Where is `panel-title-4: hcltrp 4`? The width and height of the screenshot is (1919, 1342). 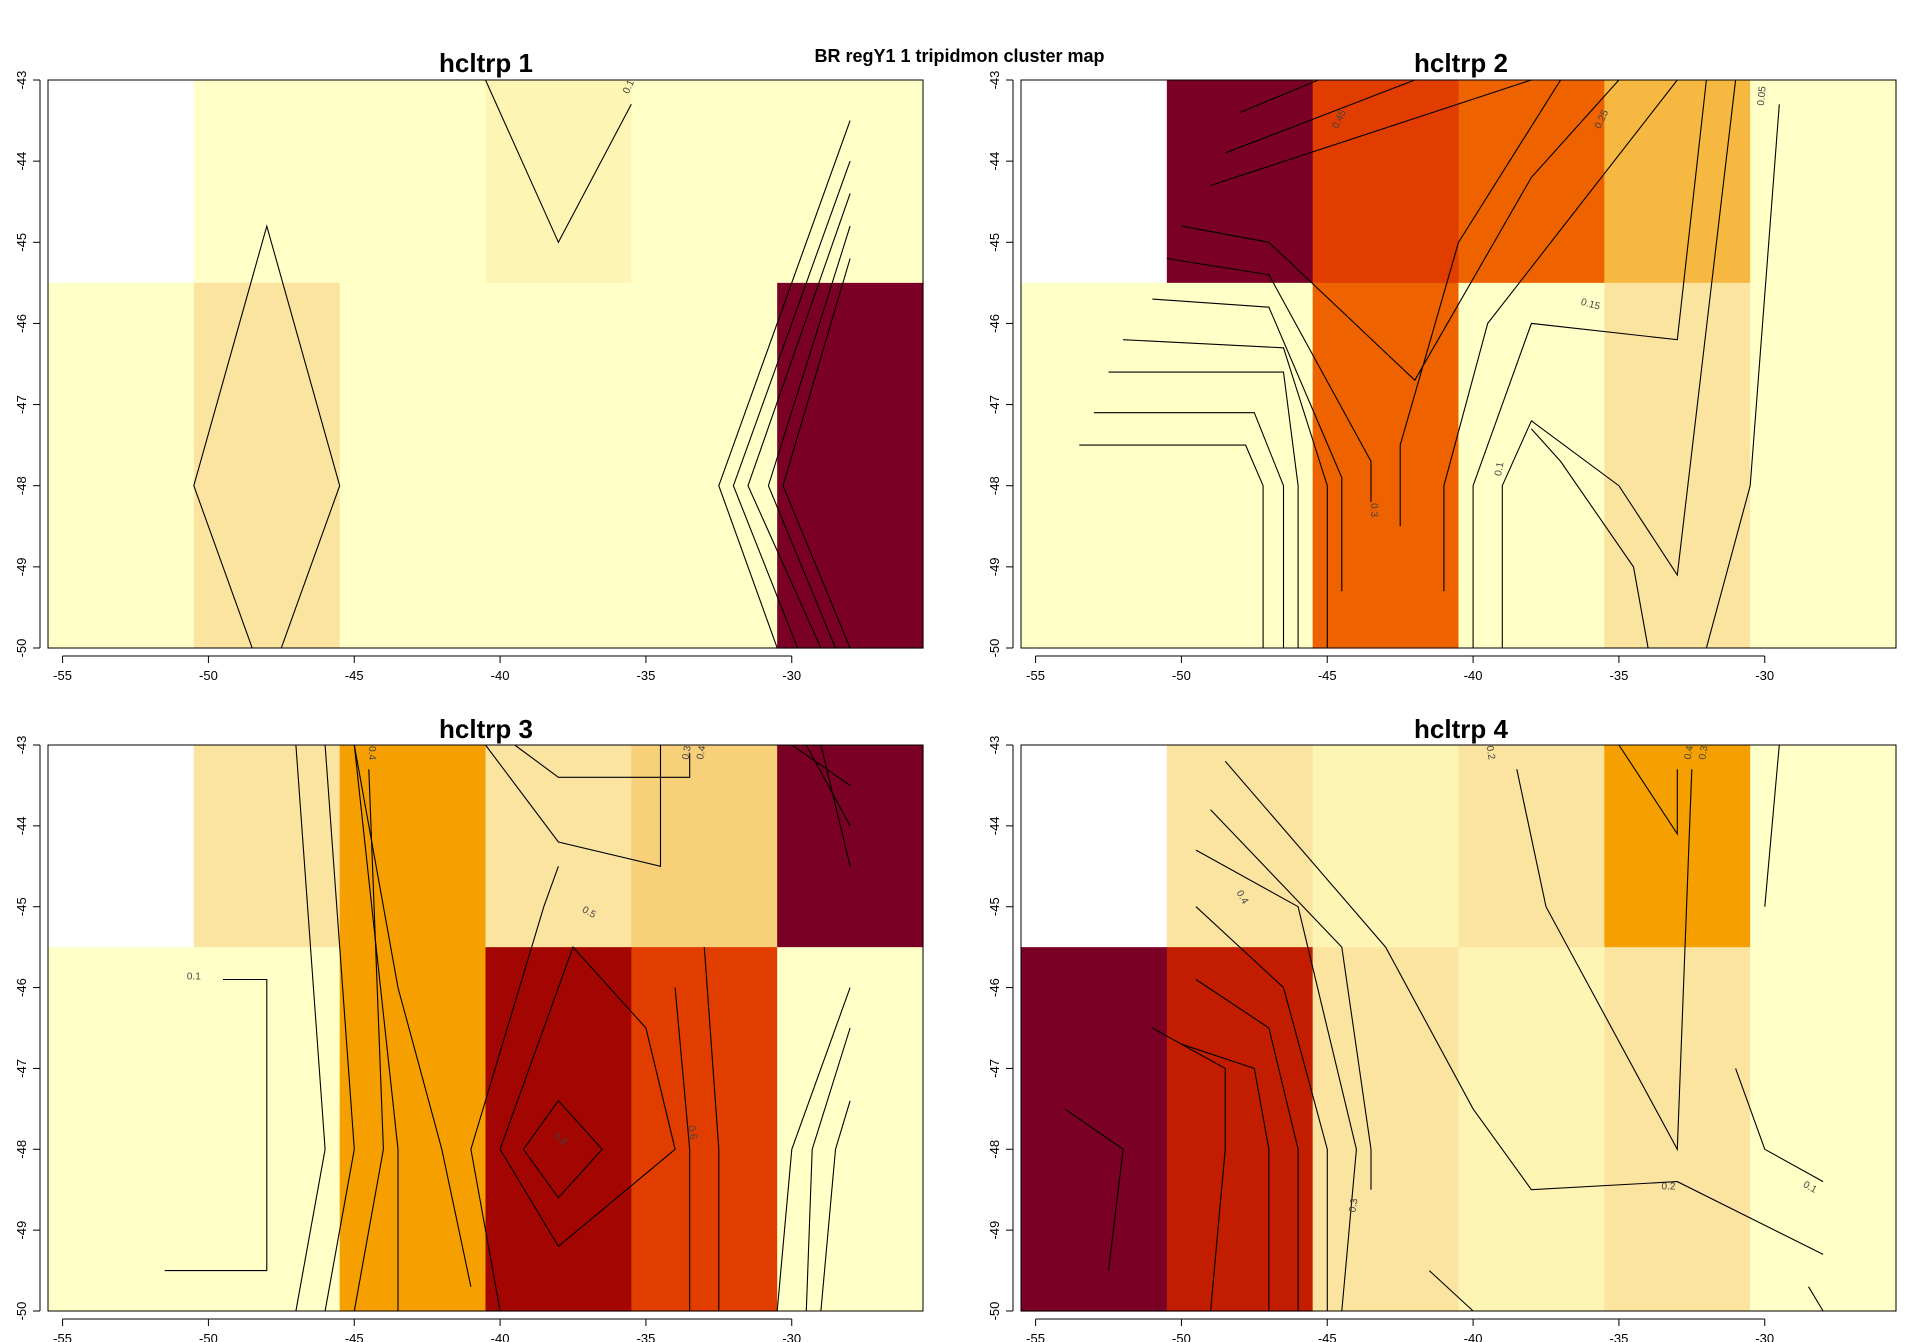 panel-title-4: hcltrp 4 is located at coordinates (1461, 729).